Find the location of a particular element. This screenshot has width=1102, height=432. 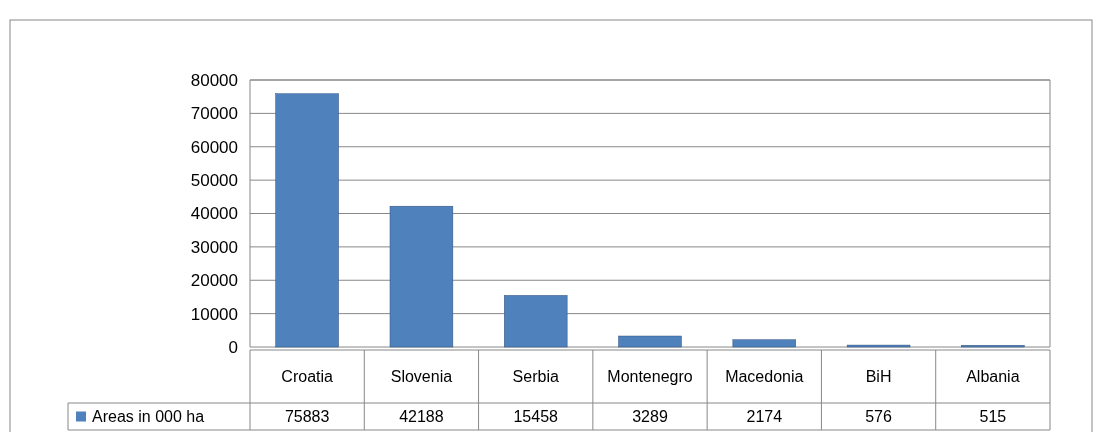

x-tick-label: BiH is located at coordinates (878, 377).